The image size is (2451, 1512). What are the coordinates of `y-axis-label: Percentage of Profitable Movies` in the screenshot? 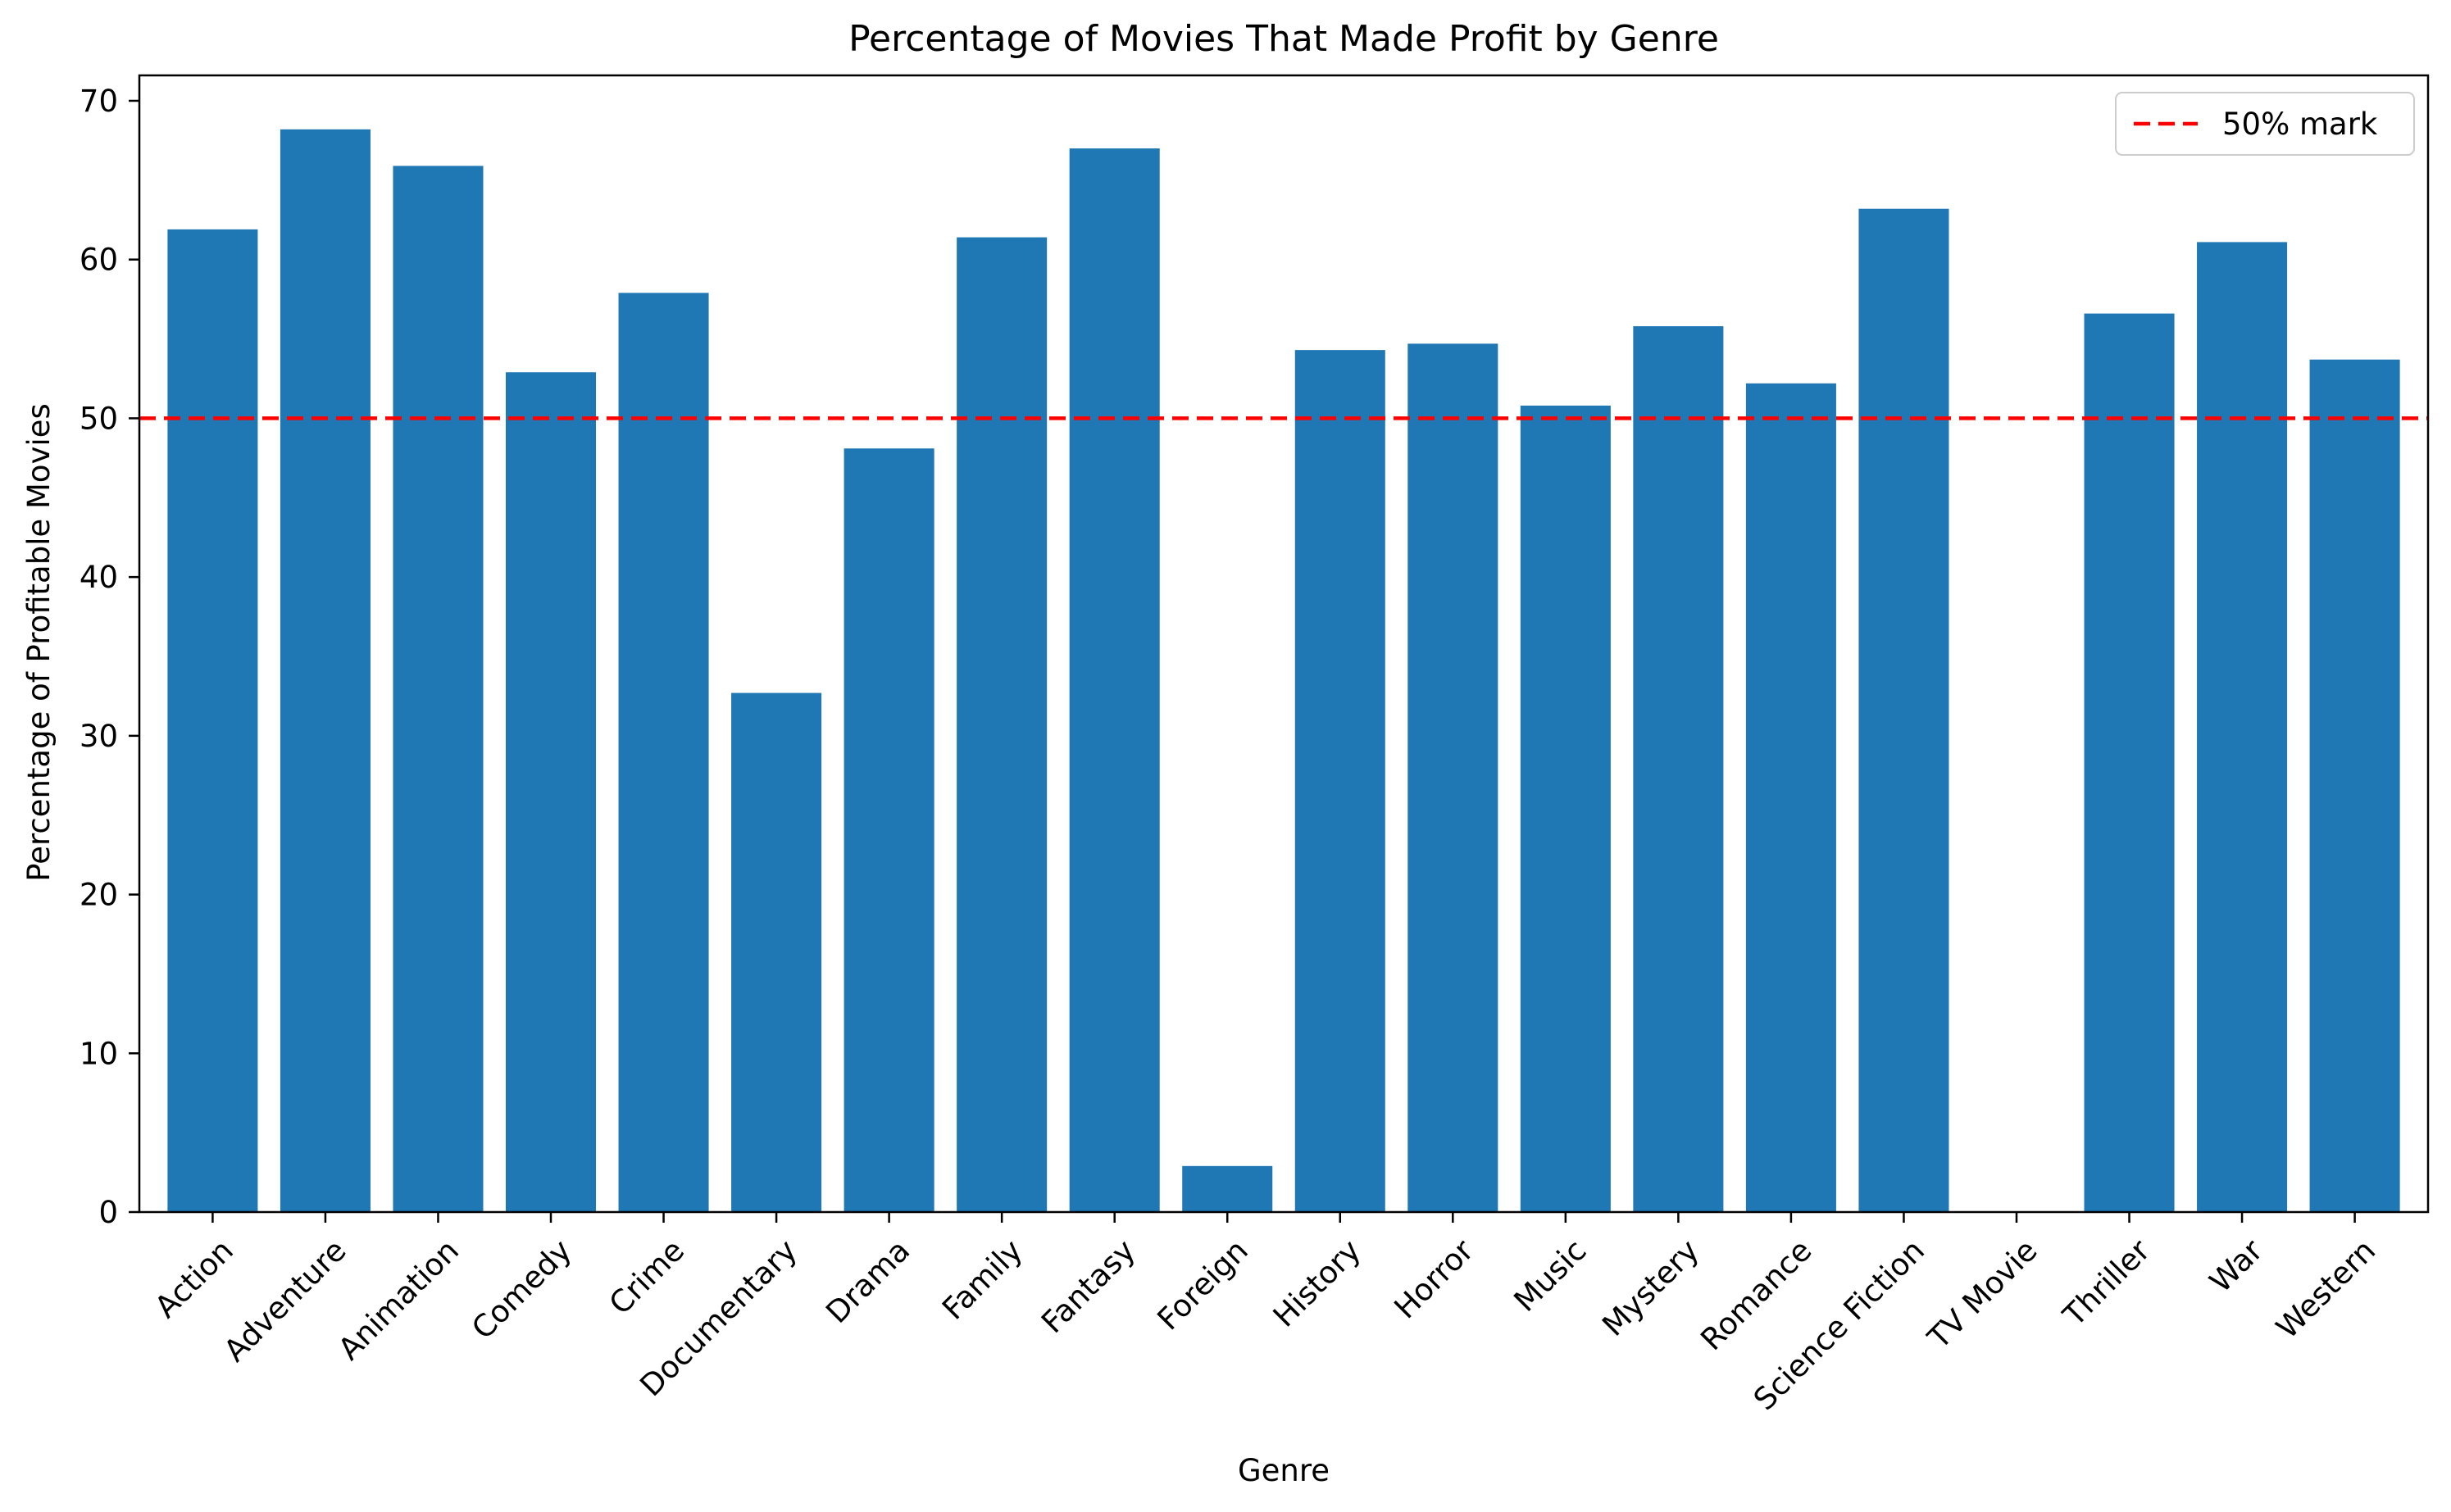 It's located at (39, 642).